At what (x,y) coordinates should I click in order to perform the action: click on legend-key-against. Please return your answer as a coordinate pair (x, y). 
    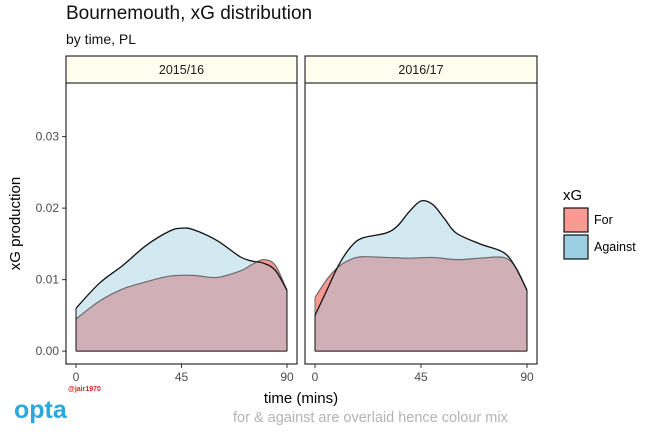
    Looking at the image, I should click on (576, 247).